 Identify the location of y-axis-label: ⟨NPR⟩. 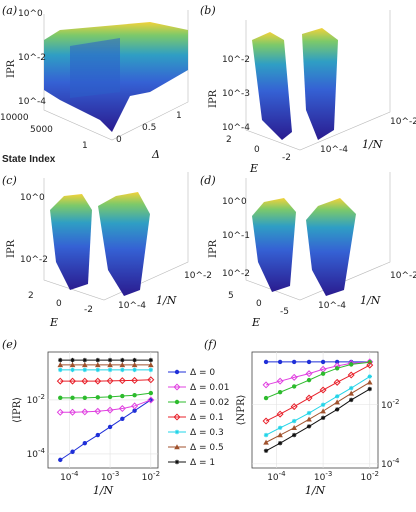
(241, 409).